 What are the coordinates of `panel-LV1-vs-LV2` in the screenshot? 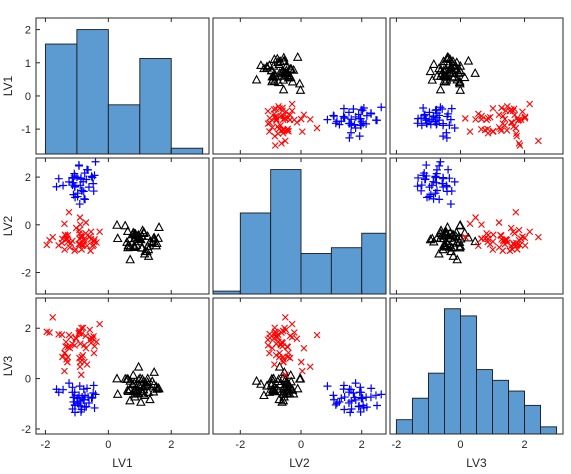 It's located at (299, 86).